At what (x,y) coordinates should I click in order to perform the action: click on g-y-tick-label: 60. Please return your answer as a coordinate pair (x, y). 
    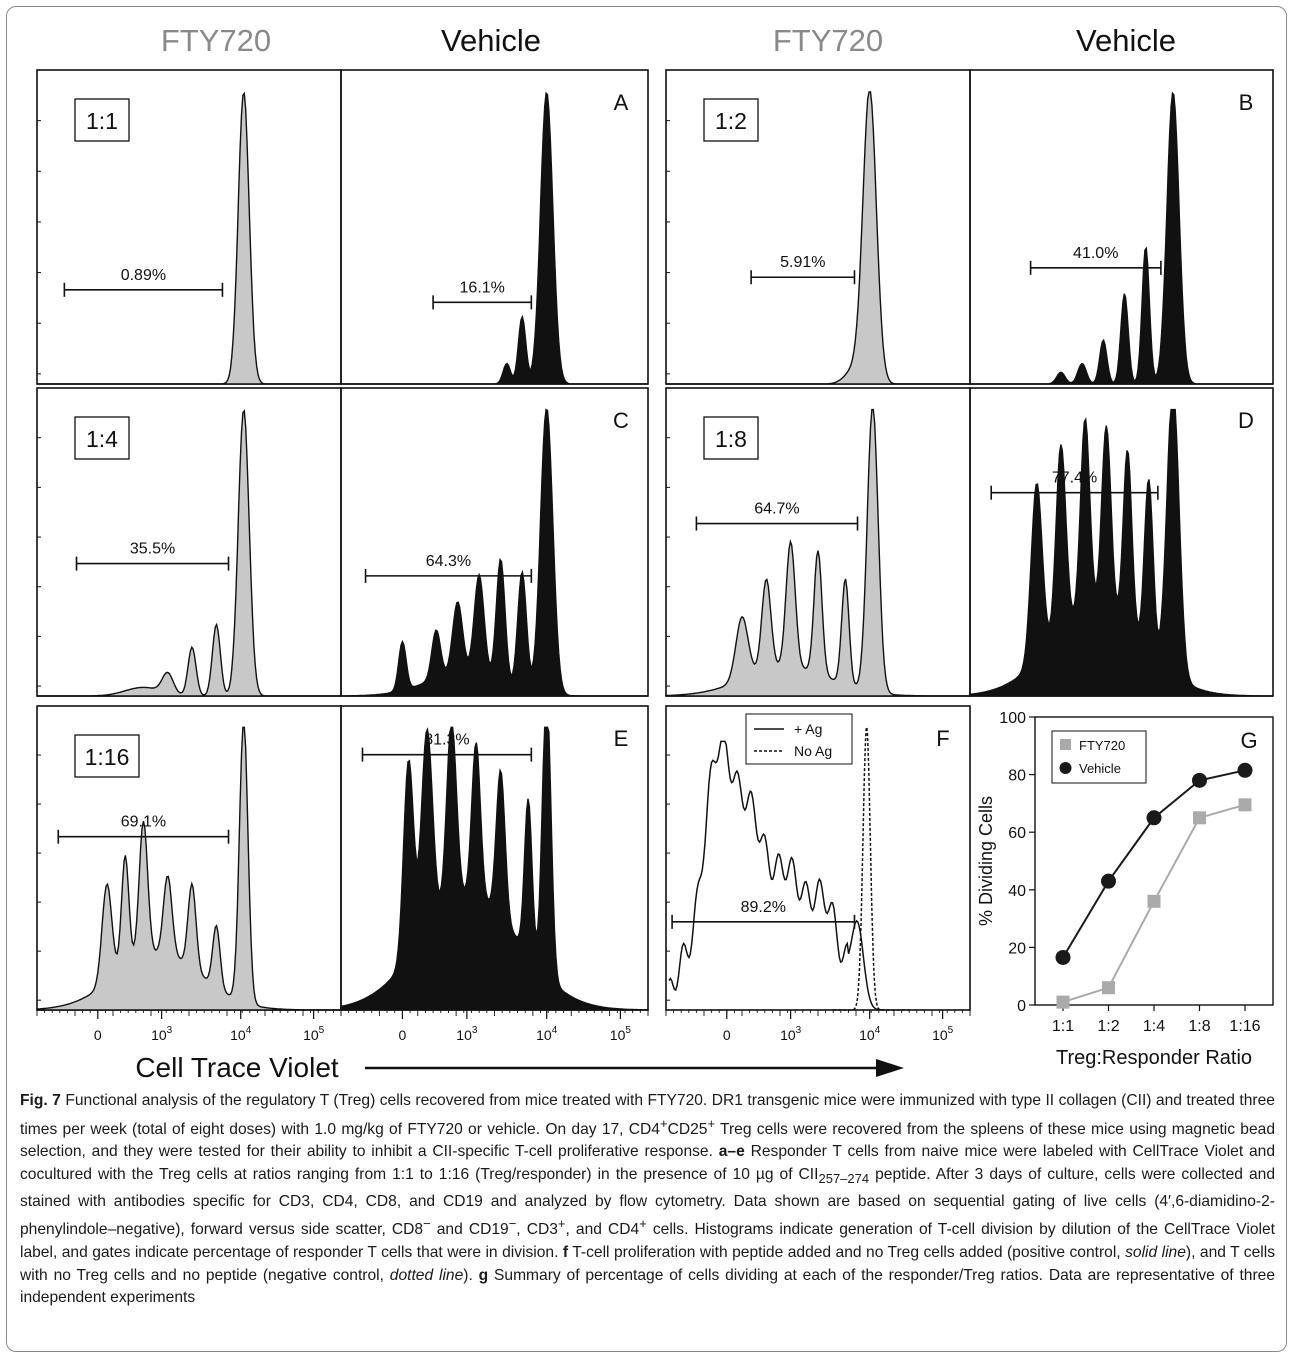
    Looking at the image, I should click on (1017, 833).